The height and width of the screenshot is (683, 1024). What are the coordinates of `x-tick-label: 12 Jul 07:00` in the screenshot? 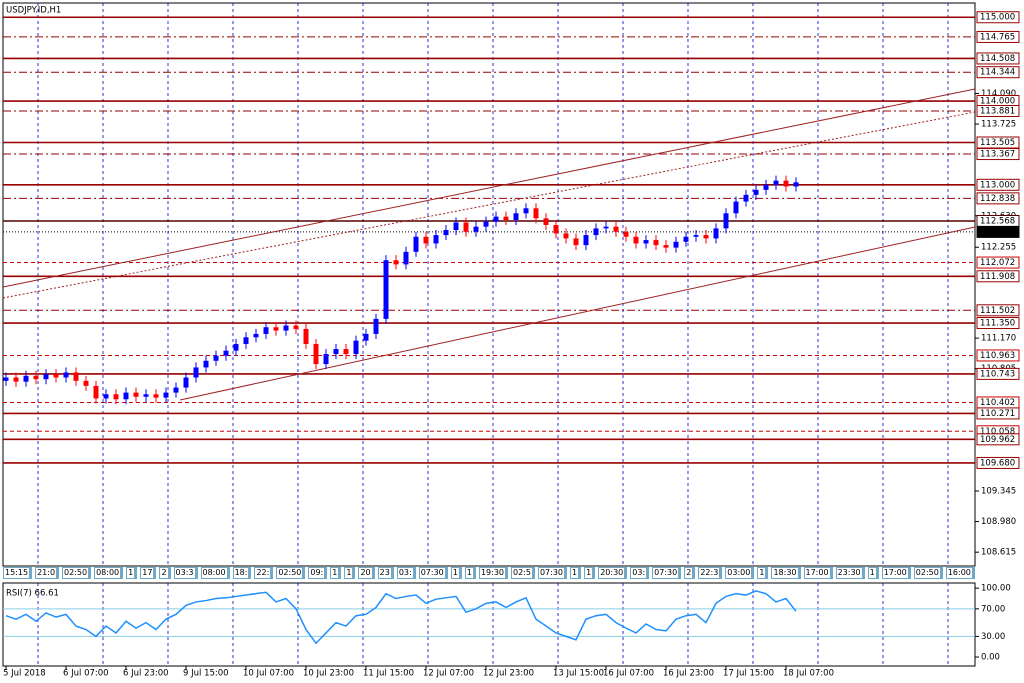 It's located at (448, 674).